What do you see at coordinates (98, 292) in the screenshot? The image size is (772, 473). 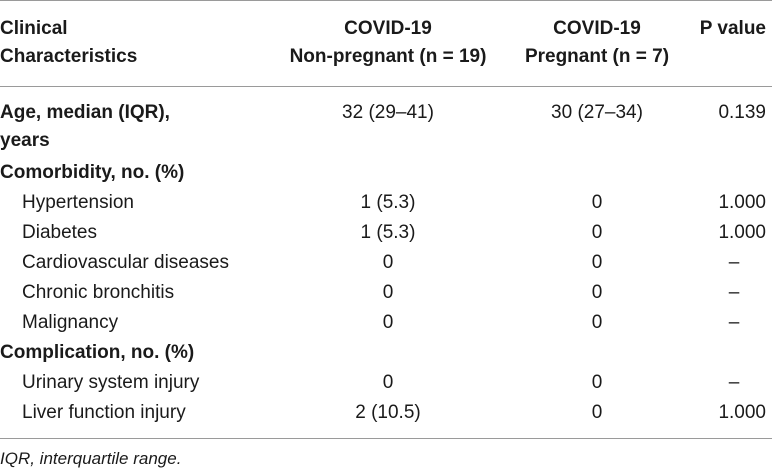 I see `row-chronic-bronchitis-label: Chronic bronchitis` at bounding box center [98, 292].